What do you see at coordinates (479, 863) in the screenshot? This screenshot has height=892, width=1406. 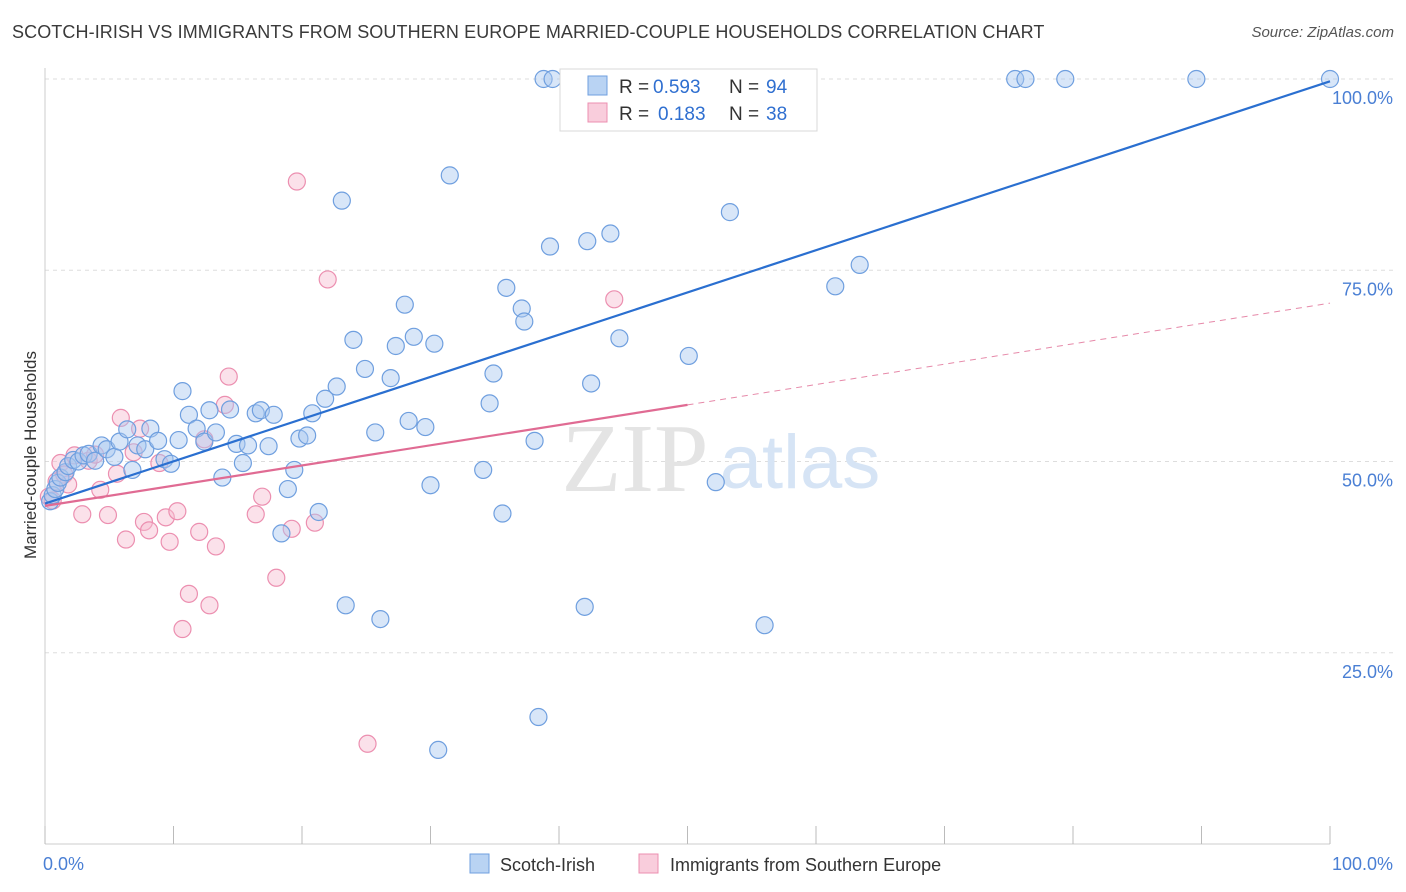 I see `legend-swatch-scotch-irish` at bounding box center [479, 863].